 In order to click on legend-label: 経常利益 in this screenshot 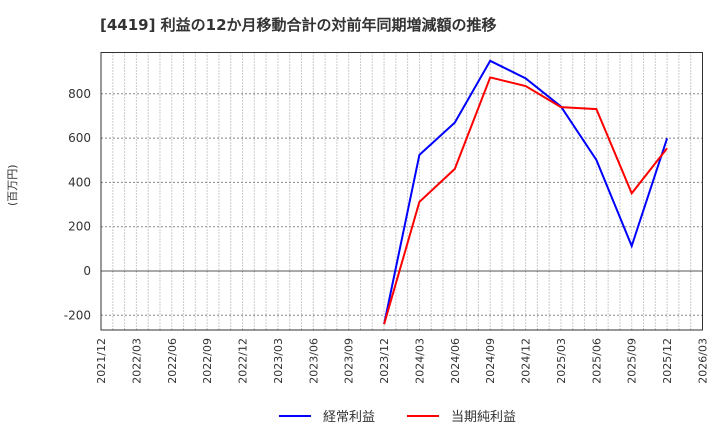, I will do `click(349, 417)`.